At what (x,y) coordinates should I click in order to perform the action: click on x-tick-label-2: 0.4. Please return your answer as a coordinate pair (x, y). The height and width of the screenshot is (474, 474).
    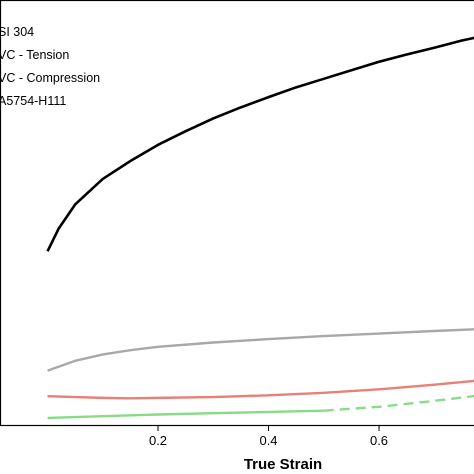
    Looking at the image, I should click on (268, 440).